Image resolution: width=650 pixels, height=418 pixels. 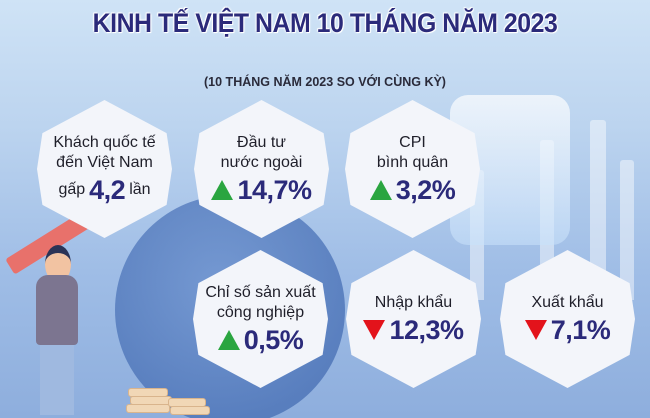 I want to click on page-title: KINH TẾ VIỆT NAM 10 THÁNG NĂM 2023, so click(x=325, y=23).